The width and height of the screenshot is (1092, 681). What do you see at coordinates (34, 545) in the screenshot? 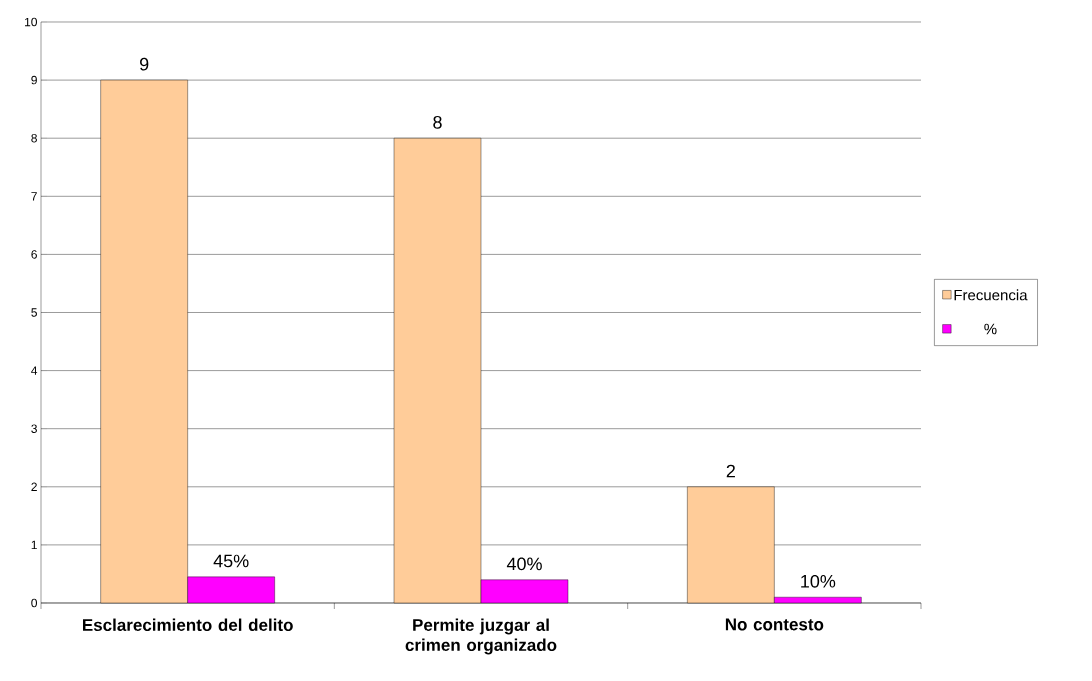
I see `y-tick-label: 1` at bounding box center [34, 545].